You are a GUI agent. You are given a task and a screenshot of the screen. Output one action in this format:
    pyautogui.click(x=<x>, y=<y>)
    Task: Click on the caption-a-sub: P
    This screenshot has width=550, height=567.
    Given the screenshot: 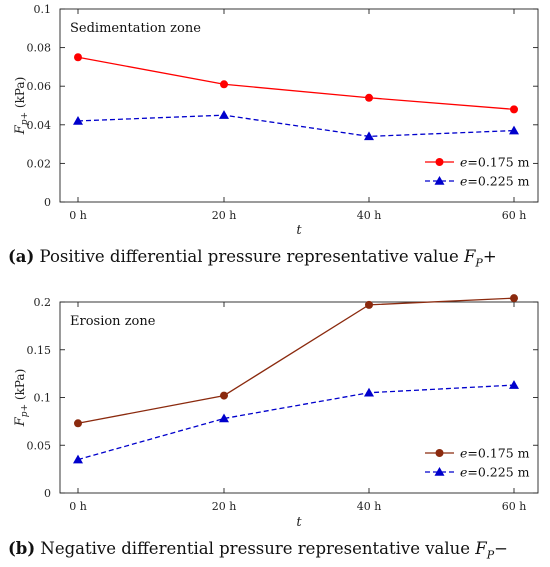 What is the action you would take?
    pyautogui.click(x=479, y=263)
    